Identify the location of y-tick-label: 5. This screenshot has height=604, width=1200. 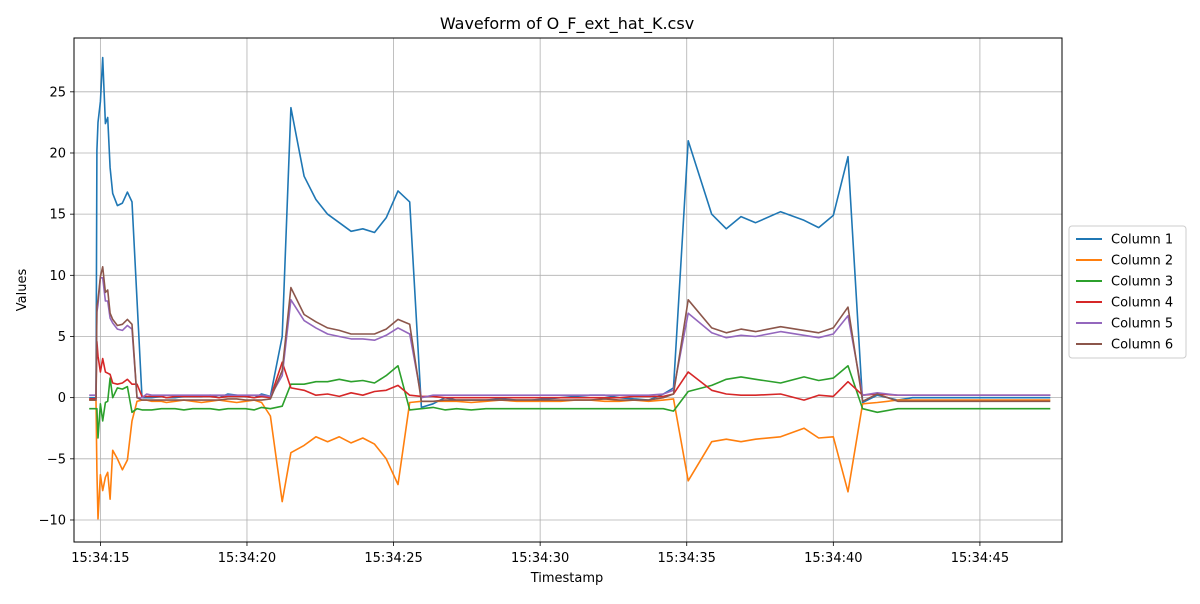
(62, 337).